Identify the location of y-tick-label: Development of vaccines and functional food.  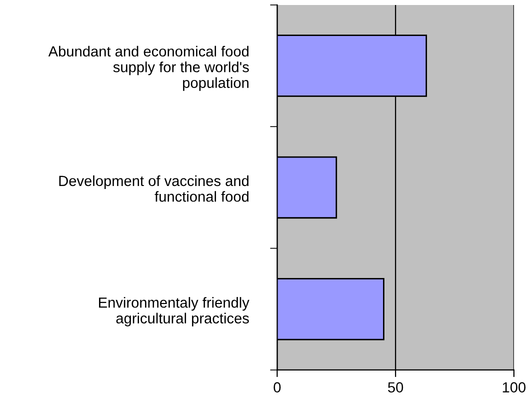
(153, 188).